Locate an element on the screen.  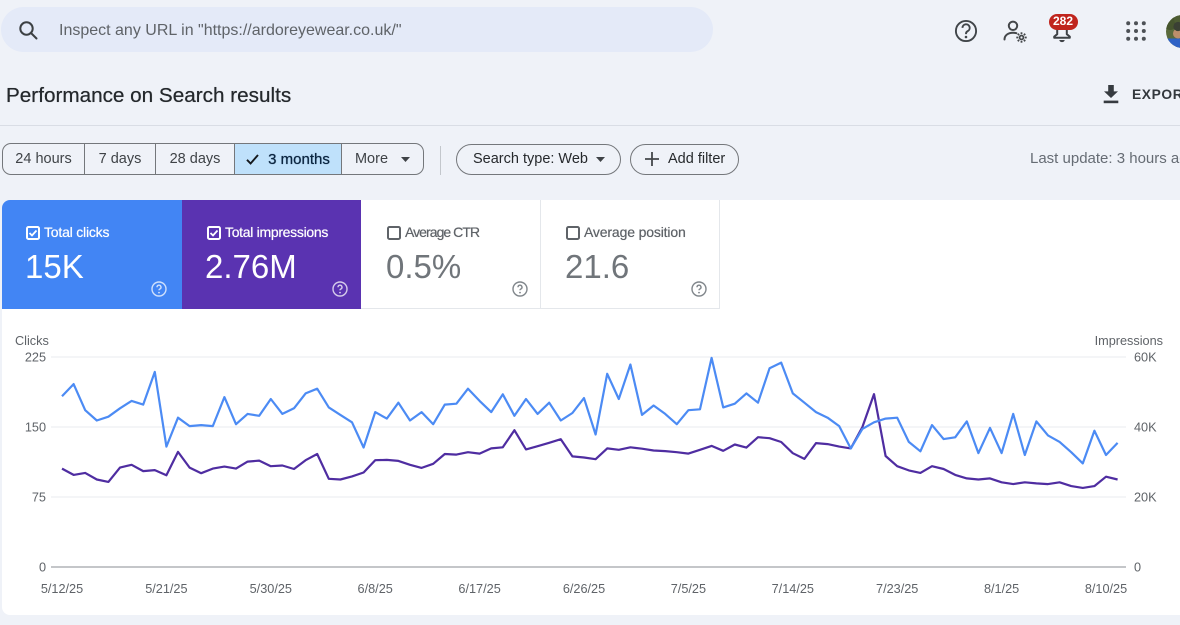
svg-text: 7/23/25 is located at coordinates (897, 589).